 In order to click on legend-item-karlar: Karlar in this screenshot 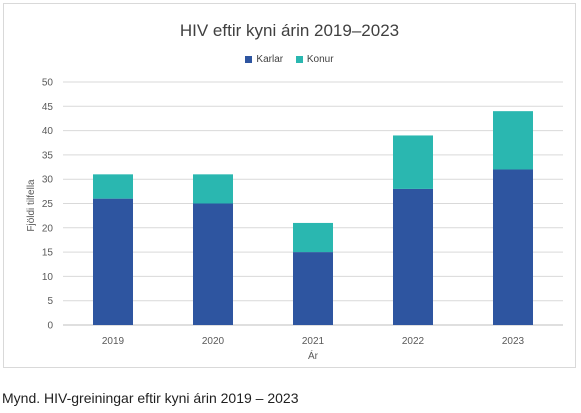, I will do `click(264, 59)`.